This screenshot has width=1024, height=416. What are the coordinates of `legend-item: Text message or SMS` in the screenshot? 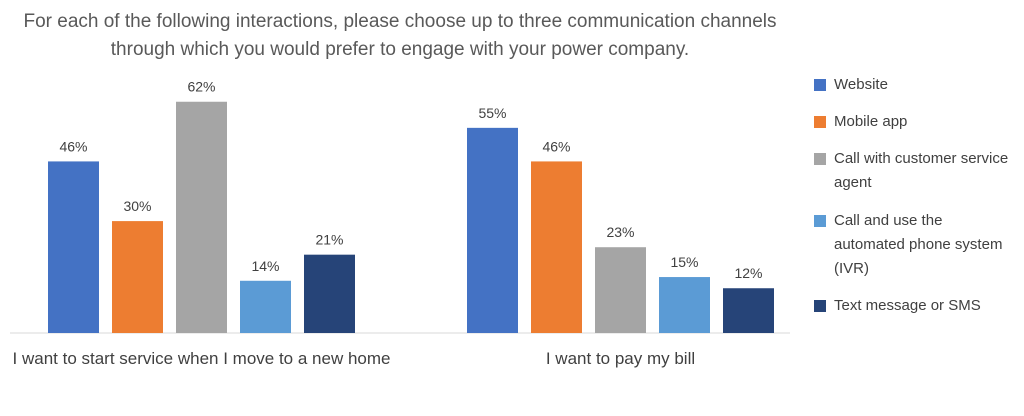 It's located at (914, 306).